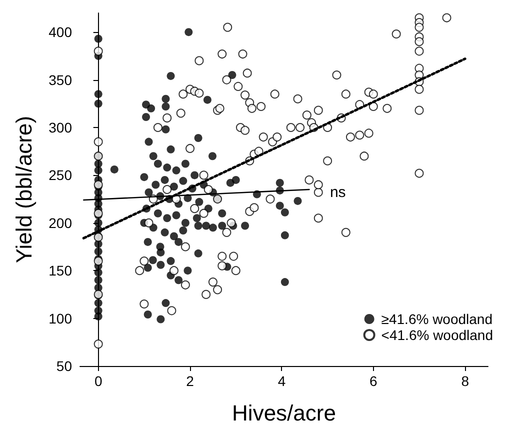  Describe the element at coordinates (60, 318) in the screenshot. I see `y-tick-label: 100` at that location.